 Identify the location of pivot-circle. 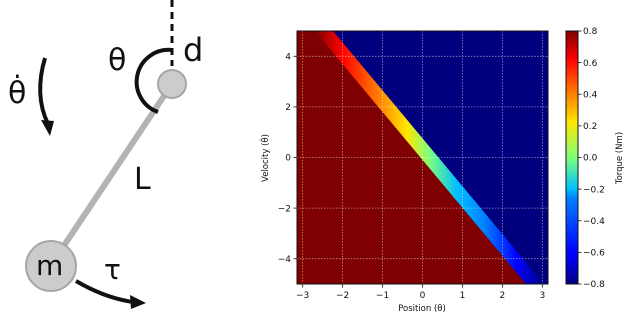
(172, 84).